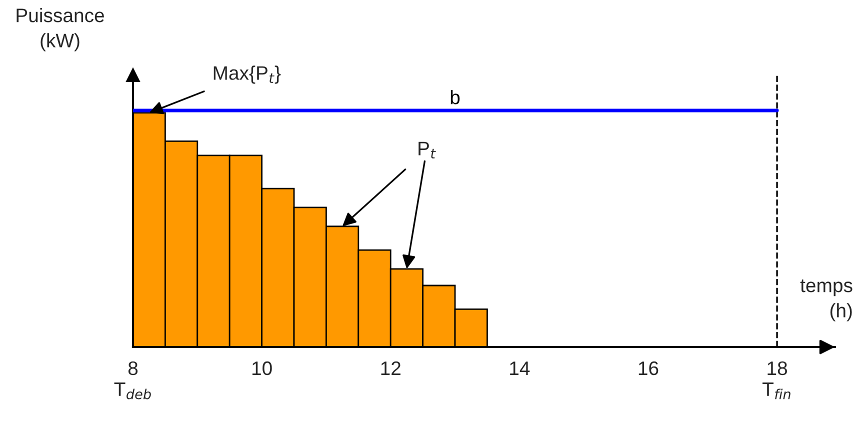 The width and height of the screenshot is (857, 425). I want to click on y-axis-title: Puissance (kW), so click(60, 30).